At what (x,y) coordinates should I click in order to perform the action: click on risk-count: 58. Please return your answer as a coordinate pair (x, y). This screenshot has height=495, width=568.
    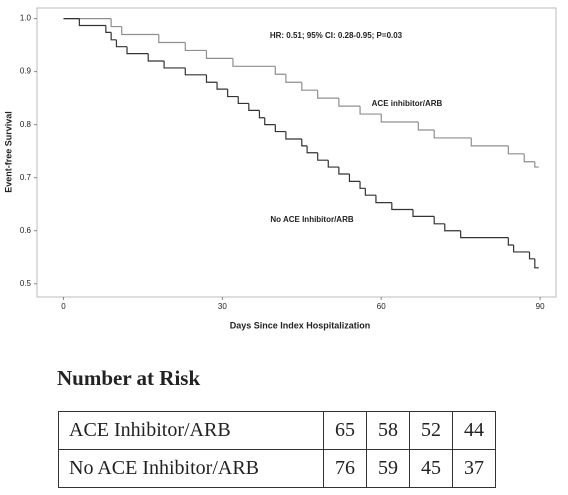
    Looking at the image, I should click on (388, 430).